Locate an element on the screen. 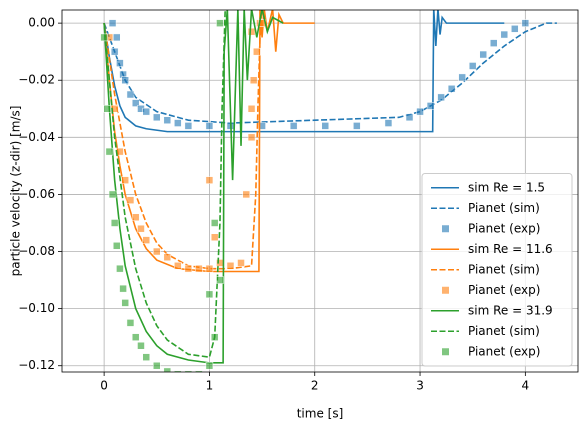 The height and width of the screenshot is (432, 587). y-tick-label: −0.06 is located at coordinates (36, 194).